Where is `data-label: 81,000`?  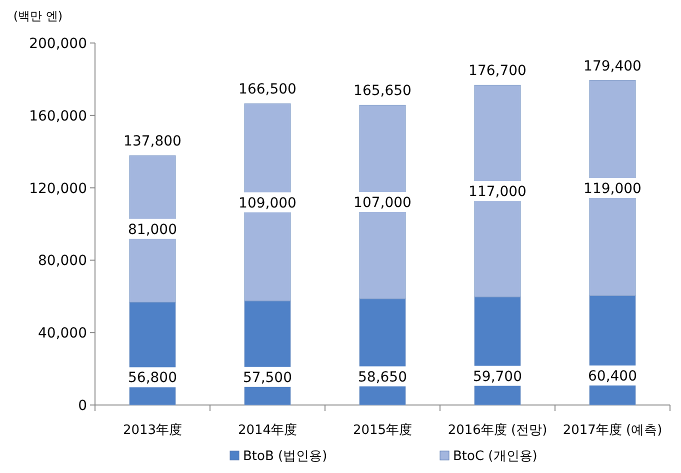 data-label: 81,000 is located at coordinates (152, 230).